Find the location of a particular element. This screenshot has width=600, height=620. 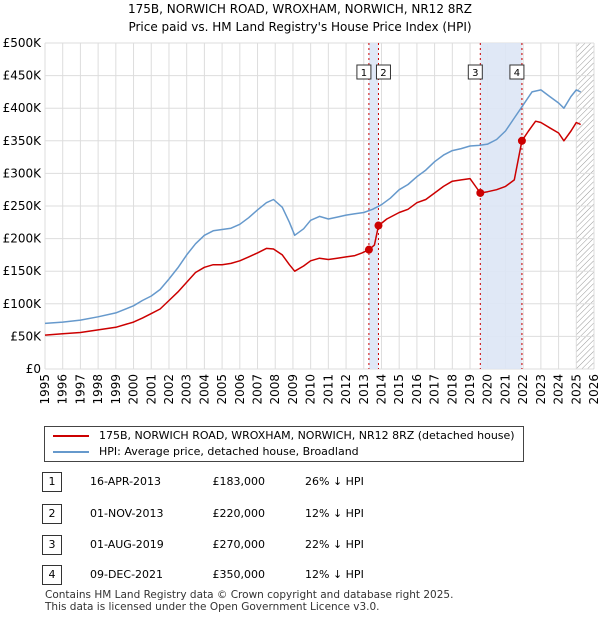

x-tick-label: 2025 is located at coordinates (576, 389).